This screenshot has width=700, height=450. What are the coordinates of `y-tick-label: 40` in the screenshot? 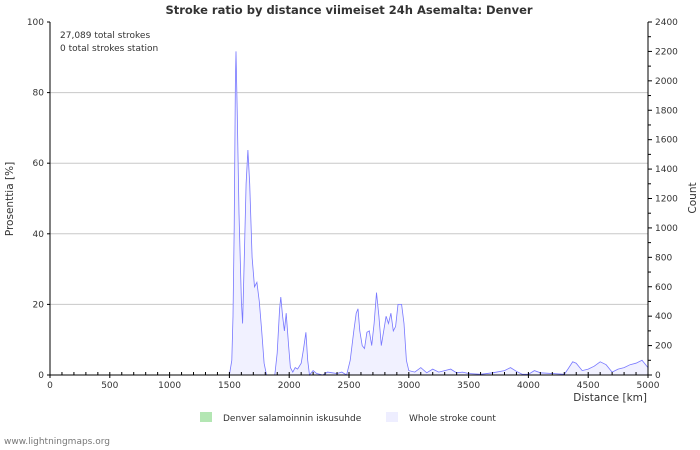 It's located at (39, 235).